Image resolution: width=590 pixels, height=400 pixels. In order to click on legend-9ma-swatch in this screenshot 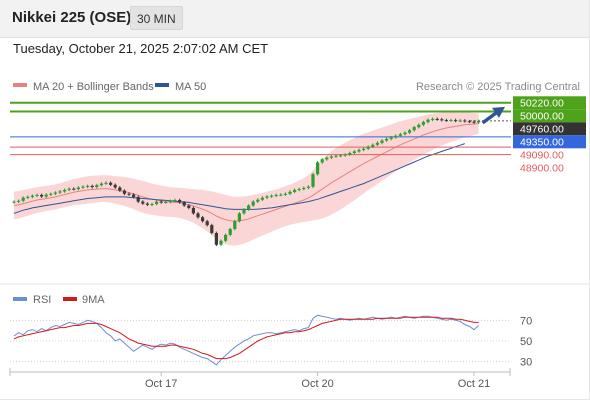, I will do `click(70, 299)`.